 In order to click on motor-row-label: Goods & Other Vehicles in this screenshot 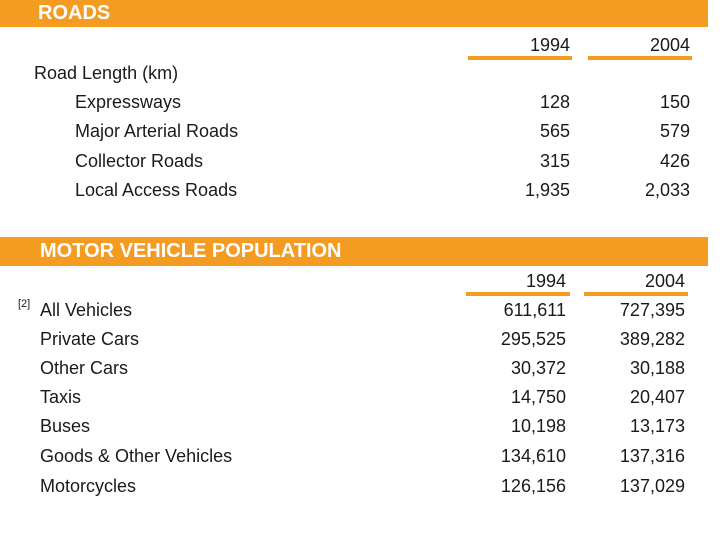, I will do `click(136, 456)`.